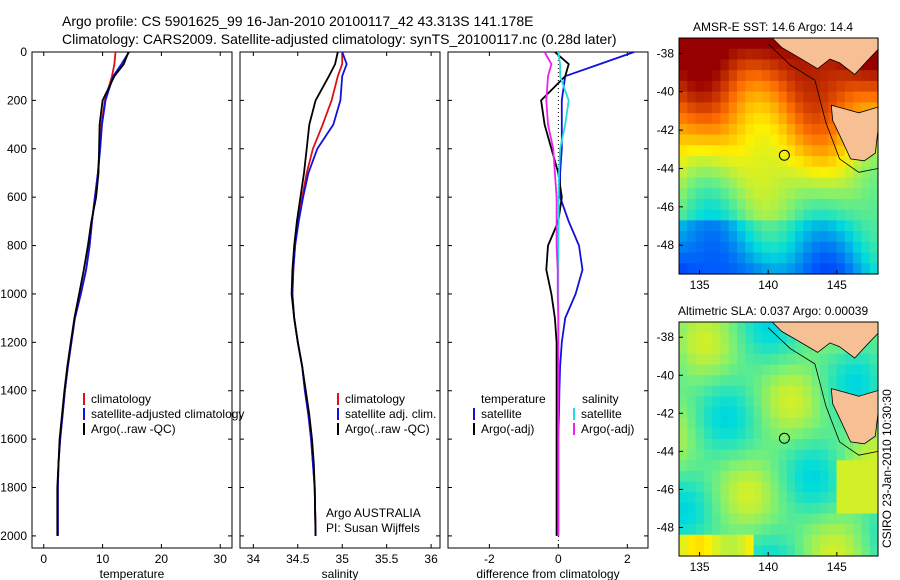  What do you see at coordinates (13, 342) in the screenshot?
I see `y-tick-label: 1200` at bounding box center [13, 342].